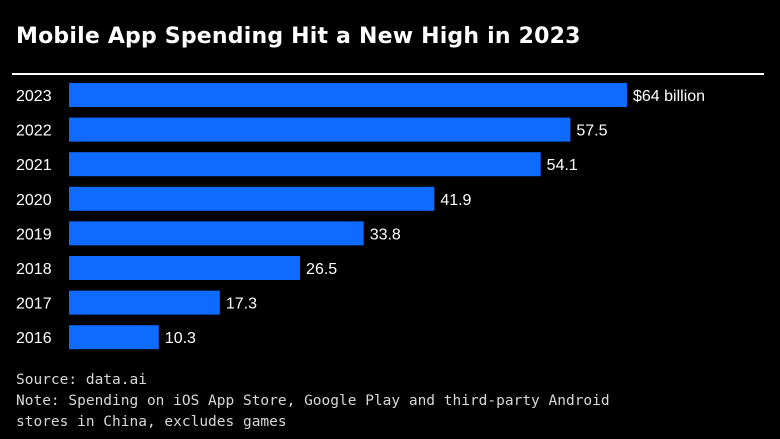 The height and width of the screenshot is (439, 780). I want to click on category-label: 2019, so click(34, 234).